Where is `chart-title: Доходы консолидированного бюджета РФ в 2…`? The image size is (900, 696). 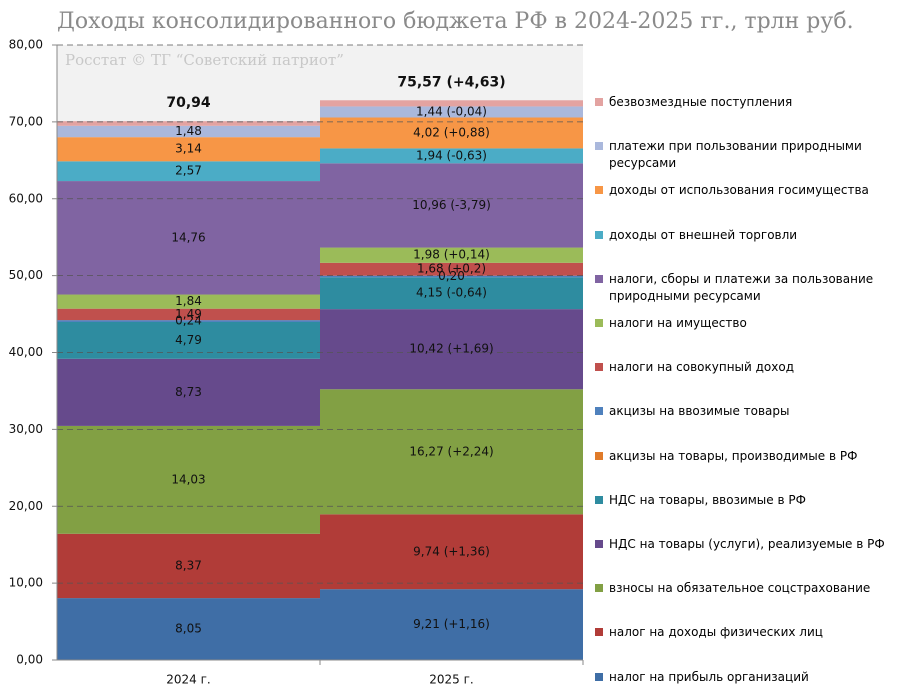 chart-title: Доходы консолидированного бюджета РФ в 2… is located at coordinates (455, 21).